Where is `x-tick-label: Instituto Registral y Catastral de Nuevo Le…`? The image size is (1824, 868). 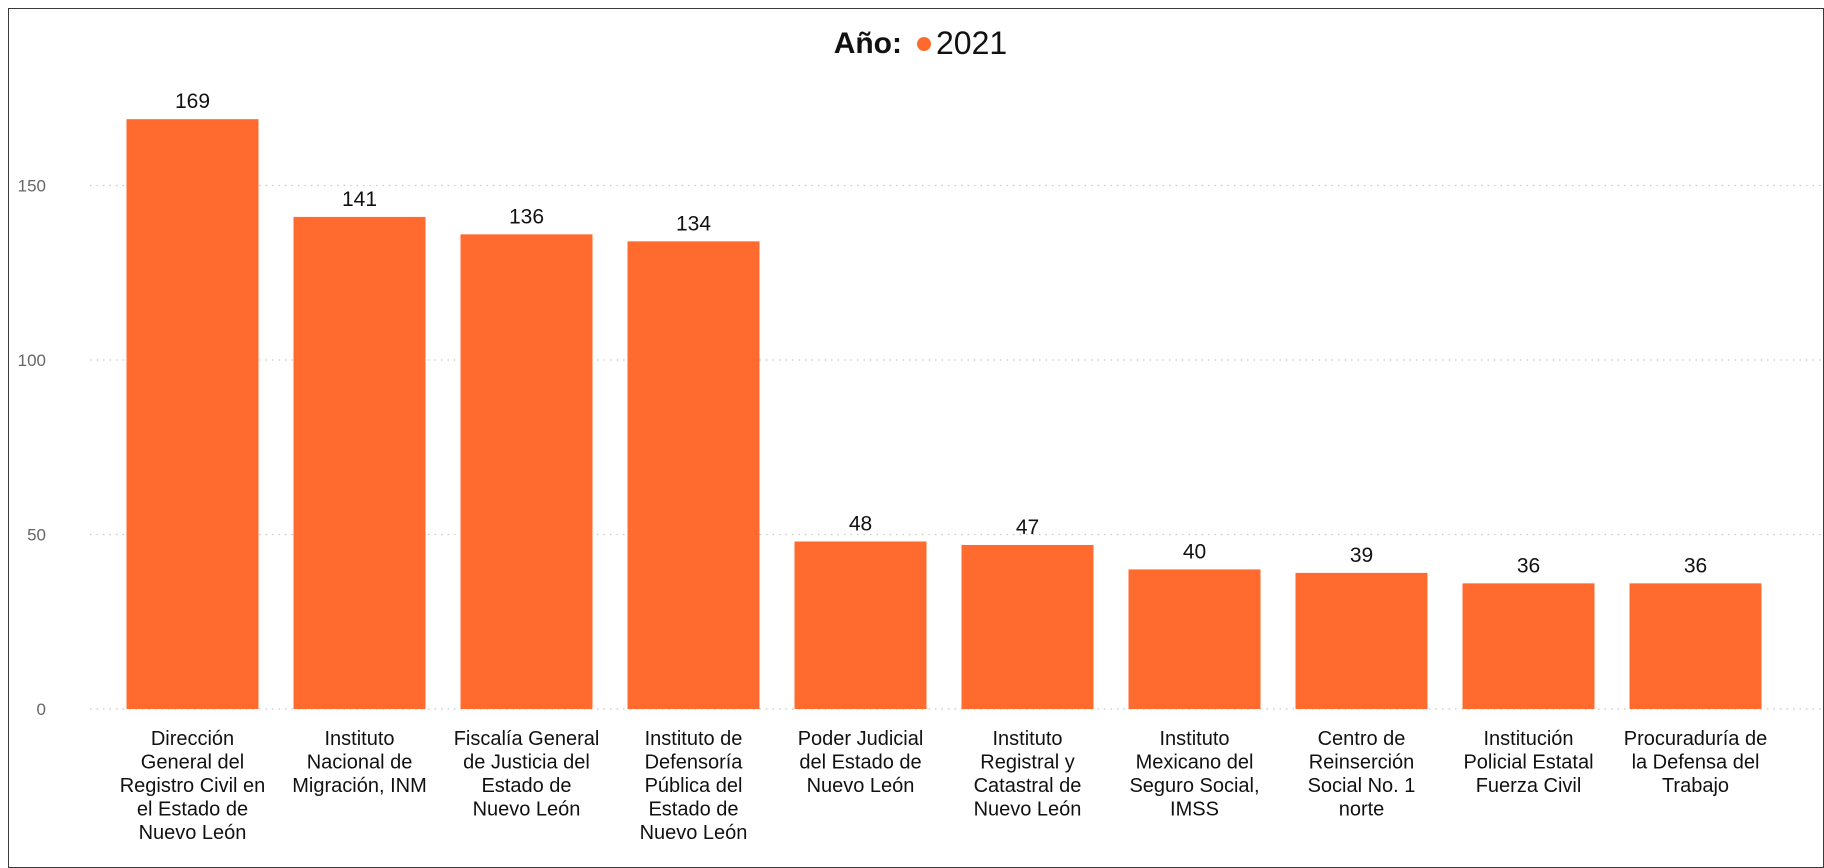
x-tick-label: Instituto Registral y Catastral de Nuevo Le… is located at coordinates (1028, 774).